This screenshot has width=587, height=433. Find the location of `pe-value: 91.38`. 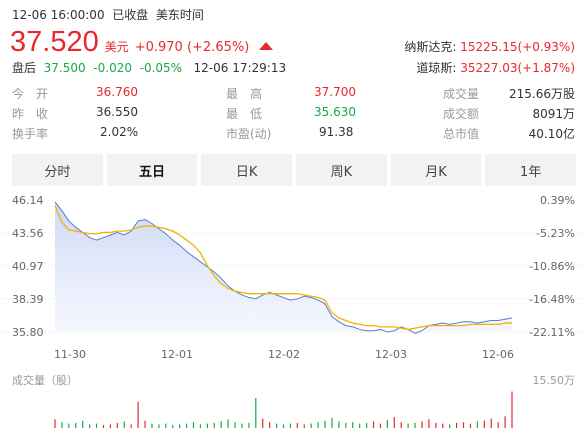

pe-value: 91.38 is located at coordinates (336, 132).